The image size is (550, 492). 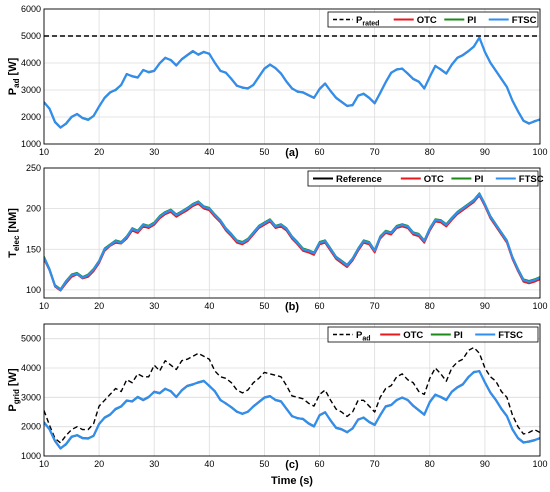 I want to click on legend-label-sub: ad, so click(x=366, y=339).